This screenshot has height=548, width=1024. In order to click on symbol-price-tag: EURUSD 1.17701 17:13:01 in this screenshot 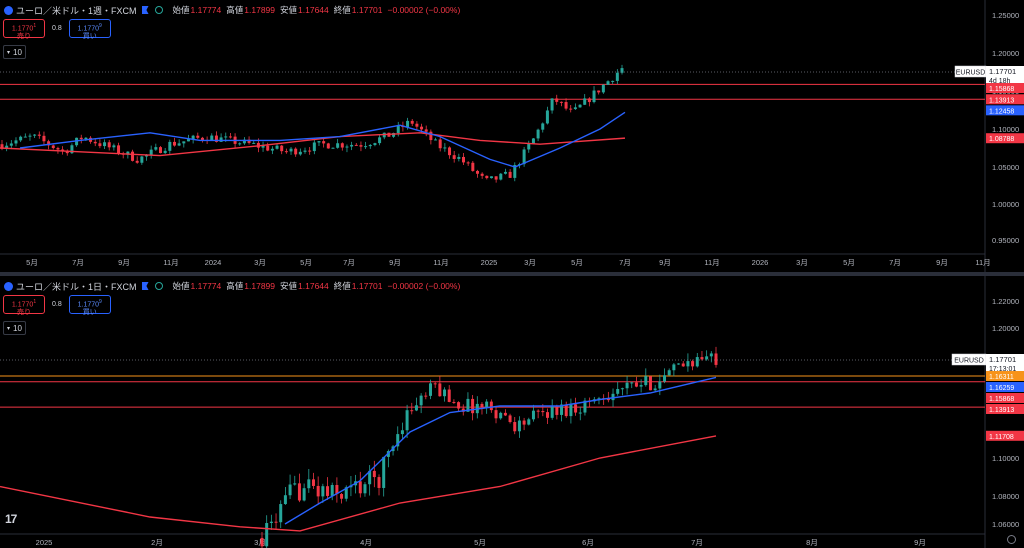, I will do `click(987, 363)`.